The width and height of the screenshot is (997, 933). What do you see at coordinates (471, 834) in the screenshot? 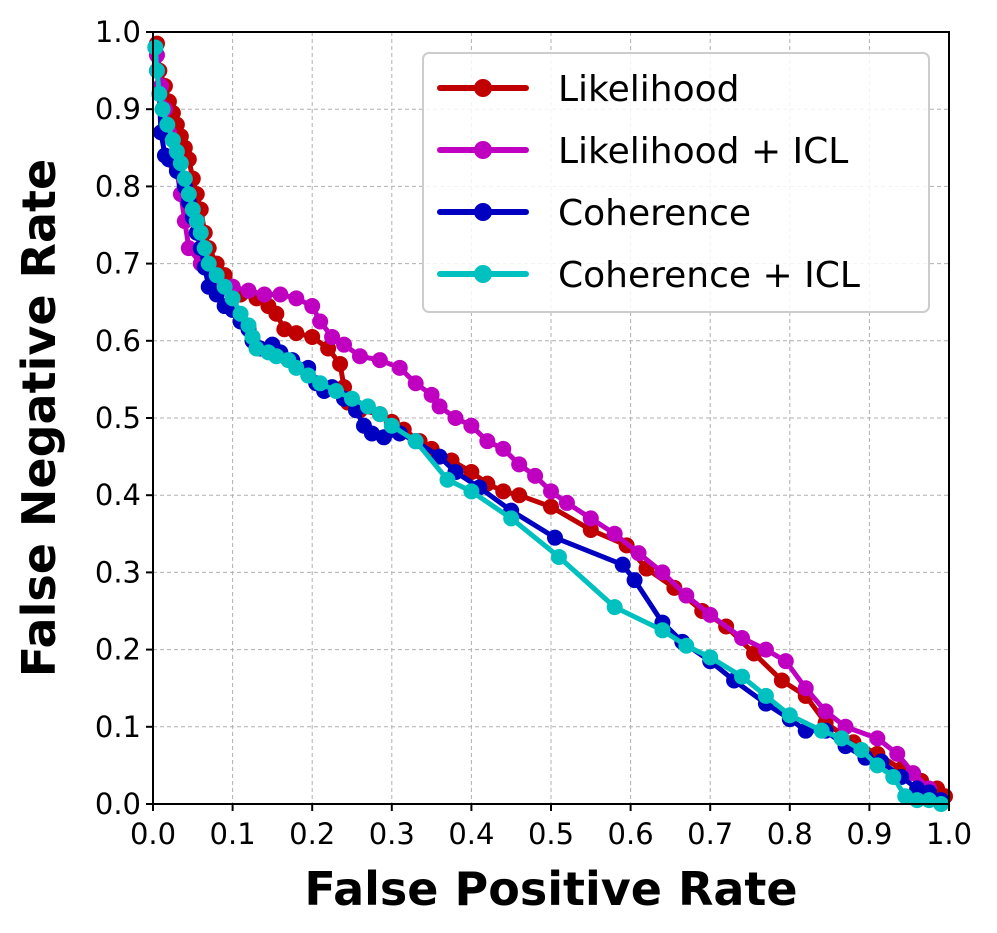
I see `x-tick-label: 0.4` at bounding box center [471, 834].